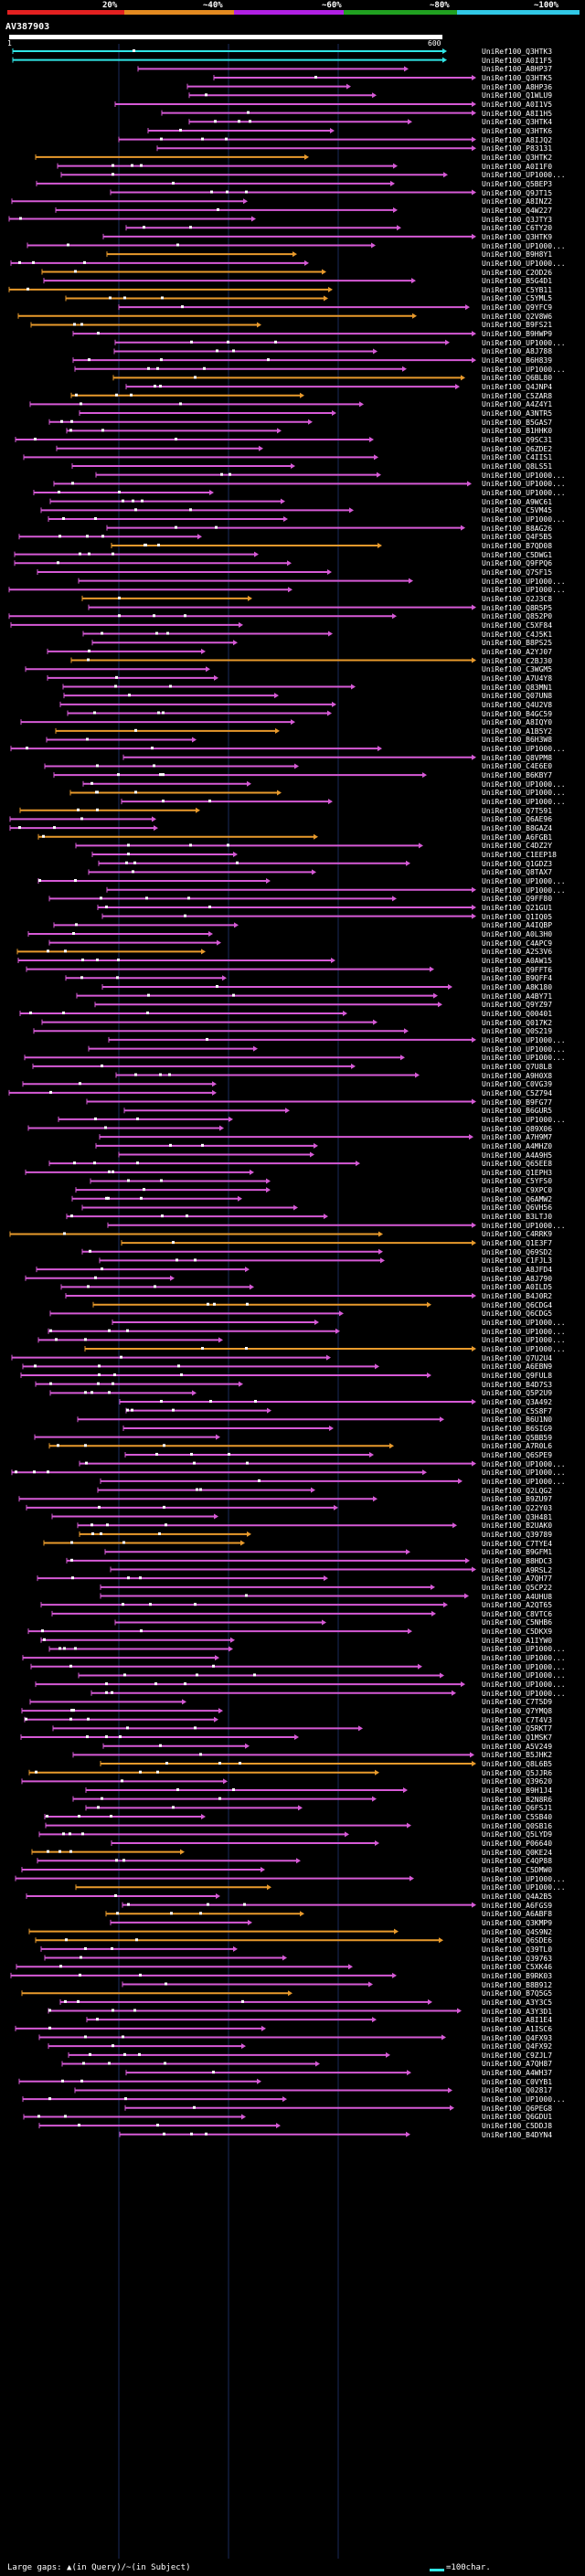  I want to click on hit-label: UniRef100_Q3HTK5, so click(517, 77).